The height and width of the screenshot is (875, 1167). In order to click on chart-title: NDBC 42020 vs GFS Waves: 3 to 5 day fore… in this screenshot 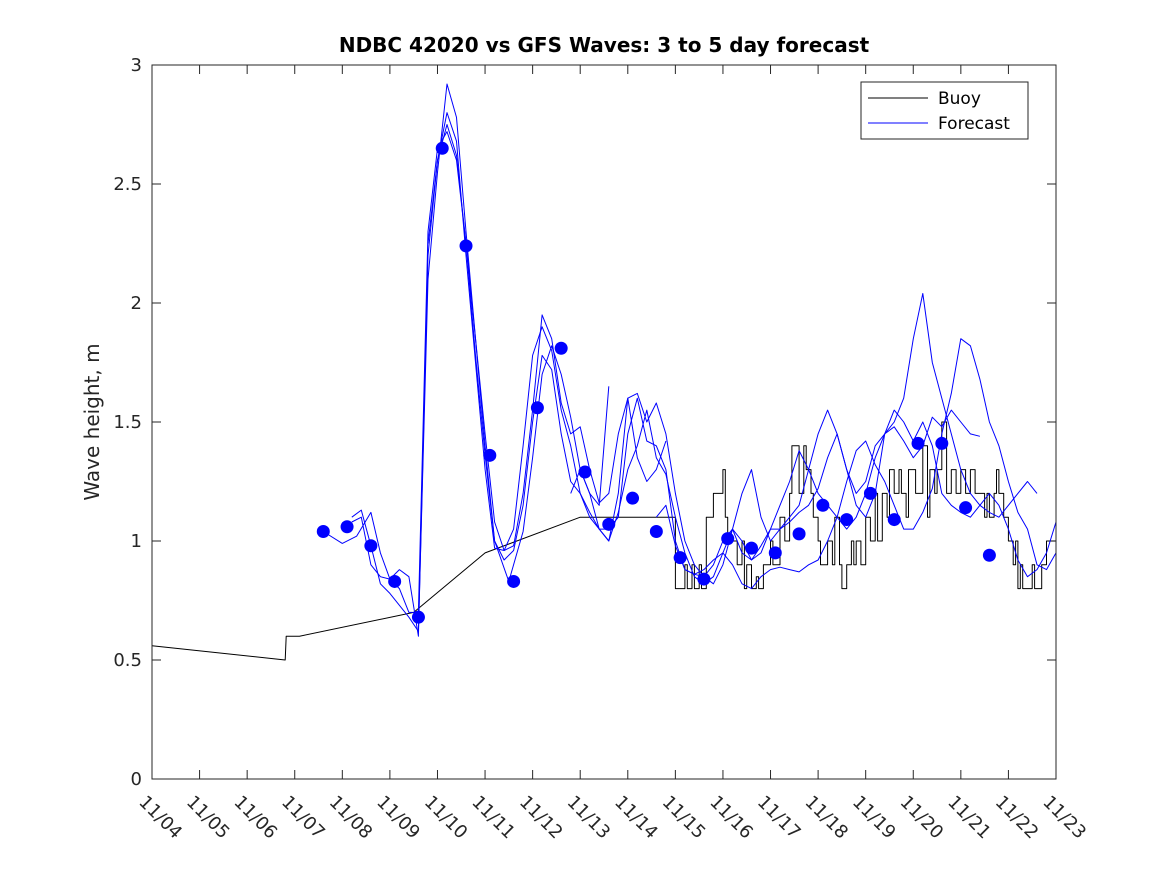, I will do `click(604, 45)`.